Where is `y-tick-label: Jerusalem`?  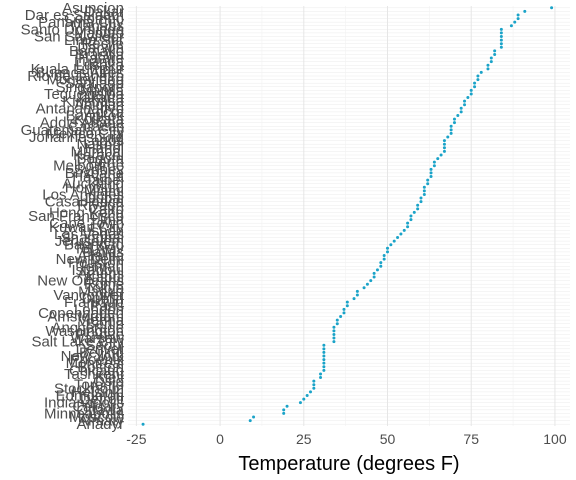 y-tick-label: Jerusalem is located at coordinates (89, 241).